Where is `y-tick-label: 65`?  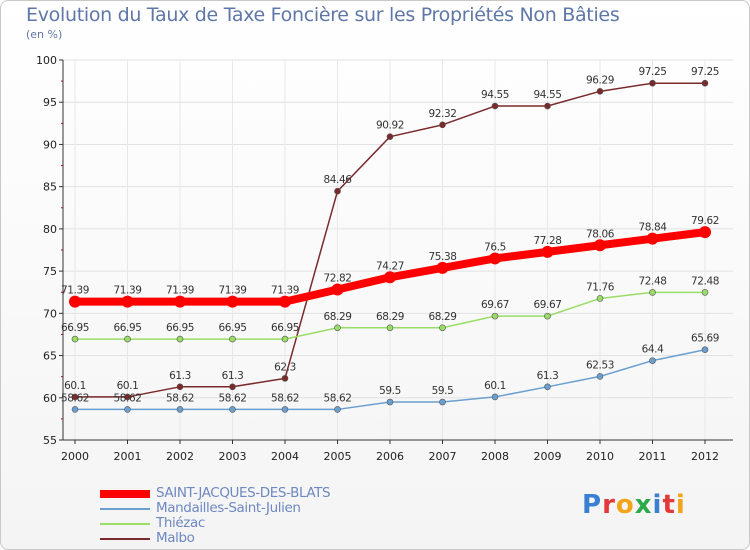
y-tick-label: 65 is located at coordinates (50, 356).